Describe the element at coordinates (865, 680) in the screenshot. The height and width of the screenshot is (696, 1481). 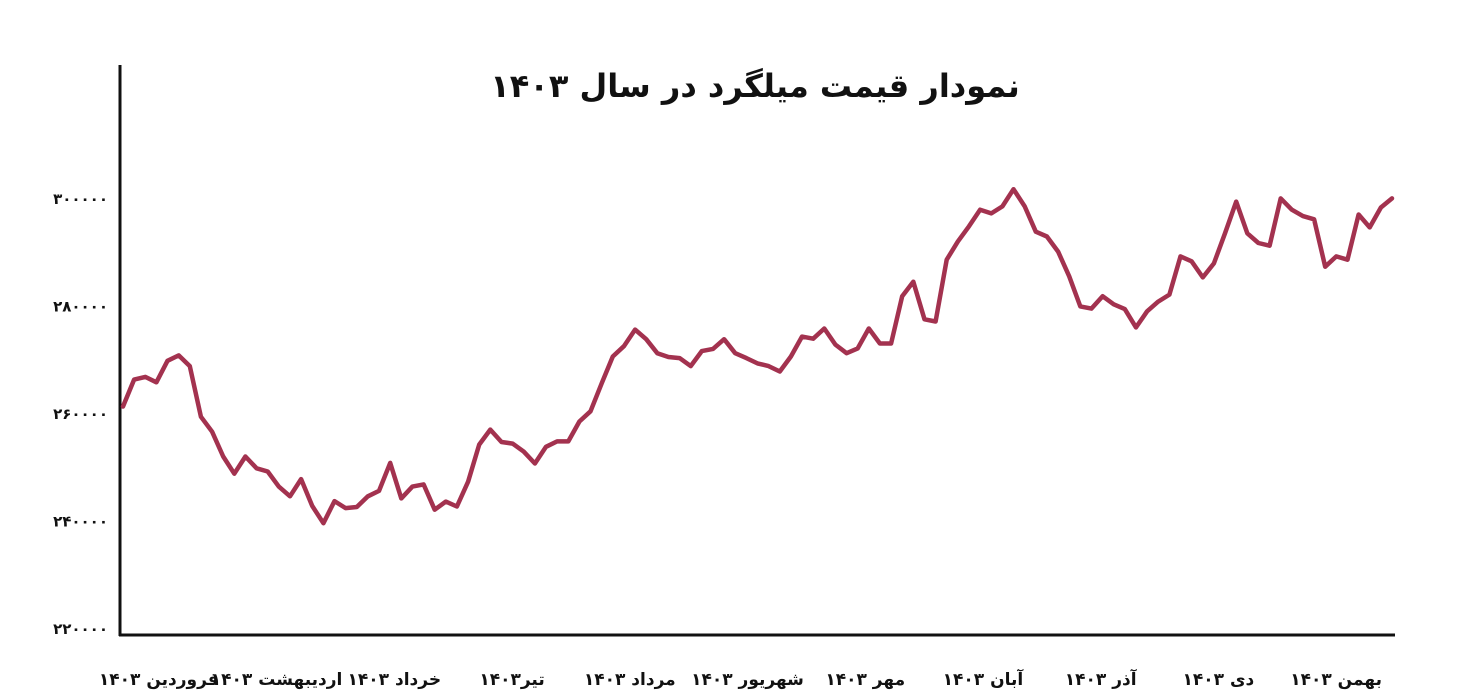
I see `x-tick-label: مهر ۱۴۰۳` at that location.